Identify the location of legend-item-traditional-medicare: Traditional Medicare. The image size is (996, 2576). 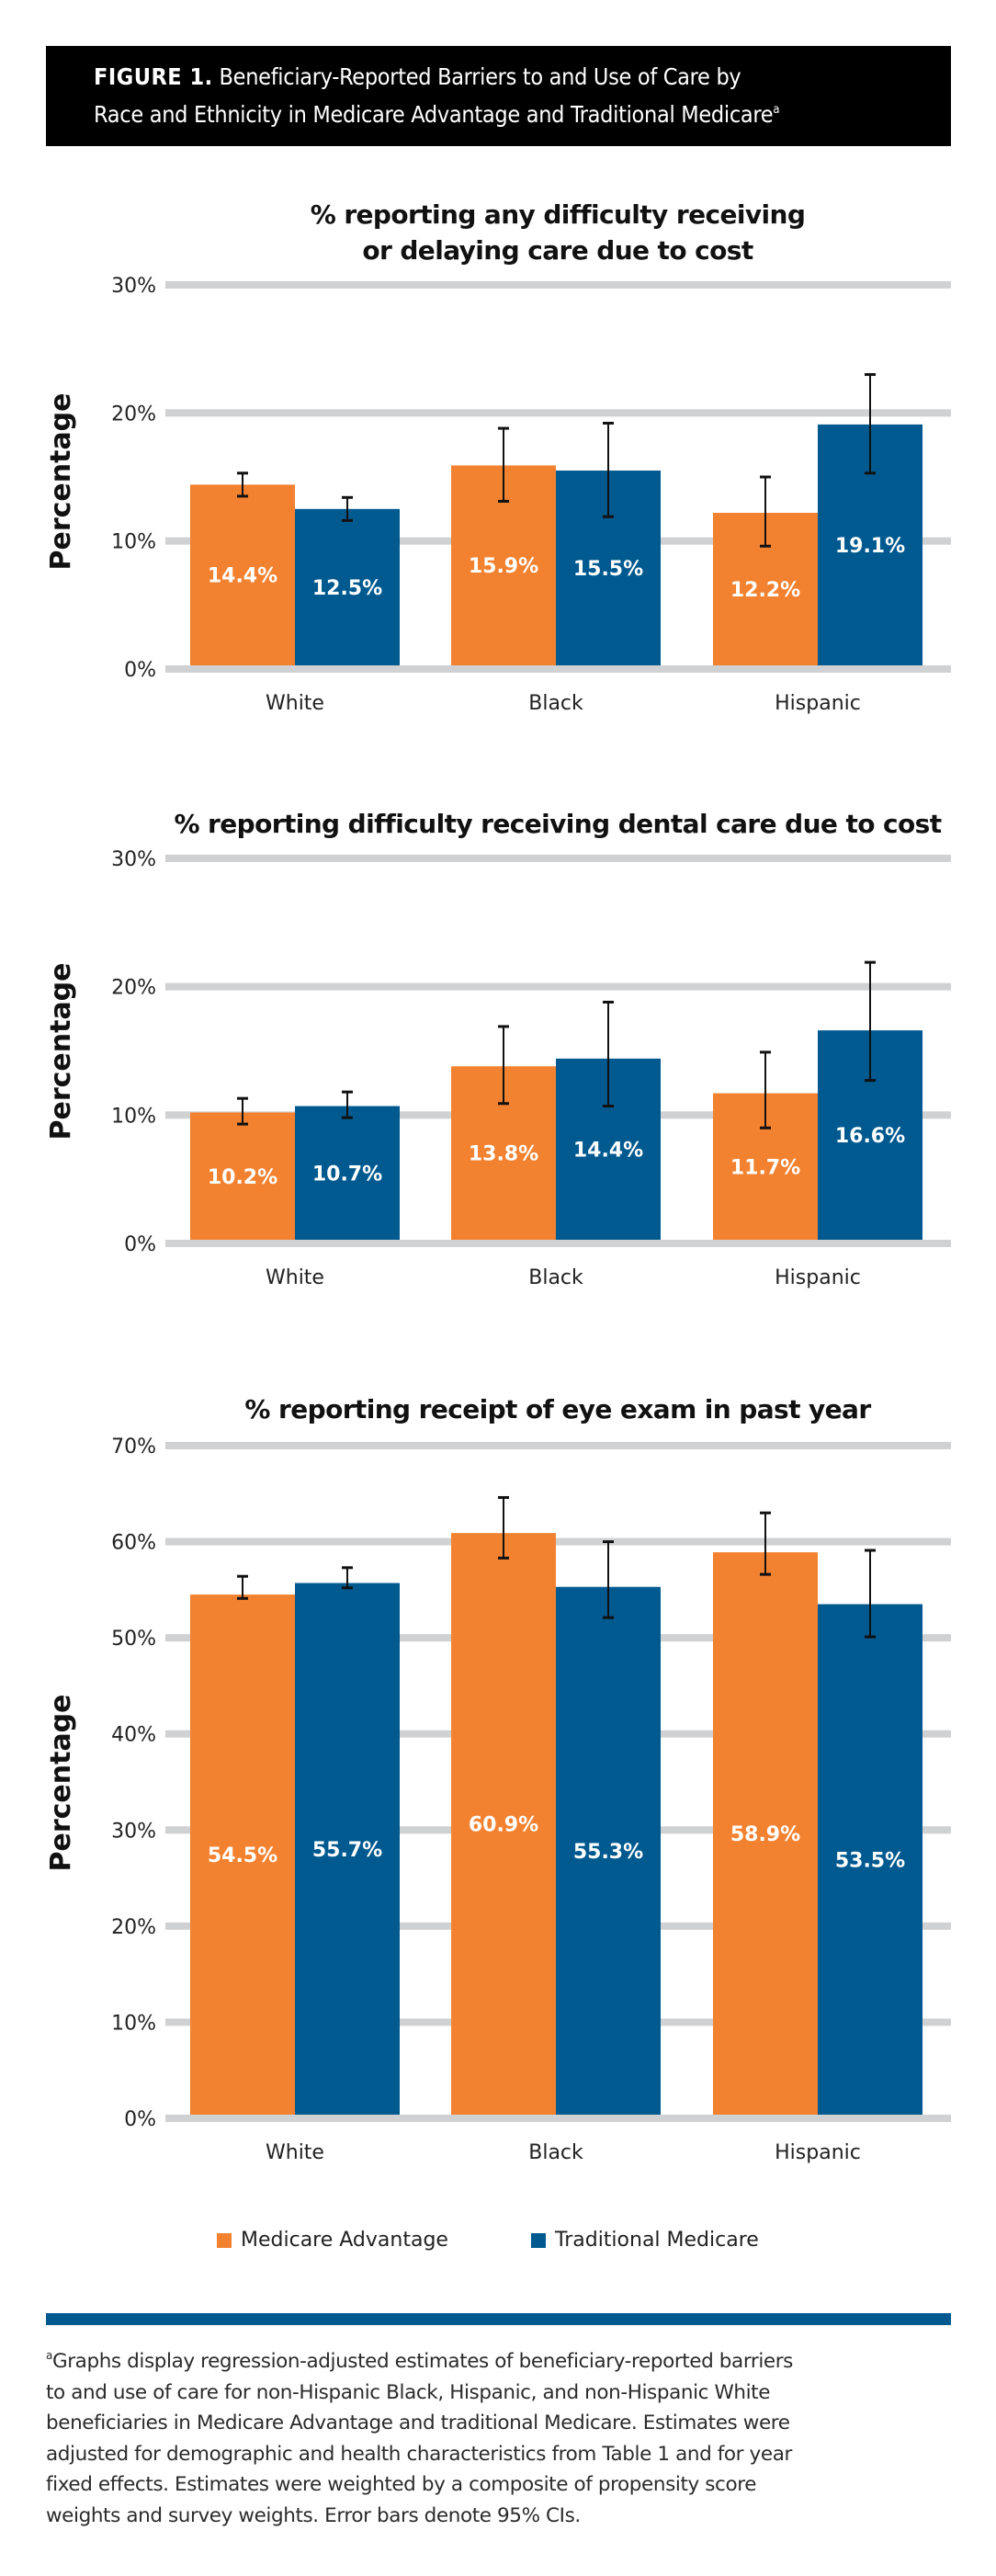
(645, 2241).